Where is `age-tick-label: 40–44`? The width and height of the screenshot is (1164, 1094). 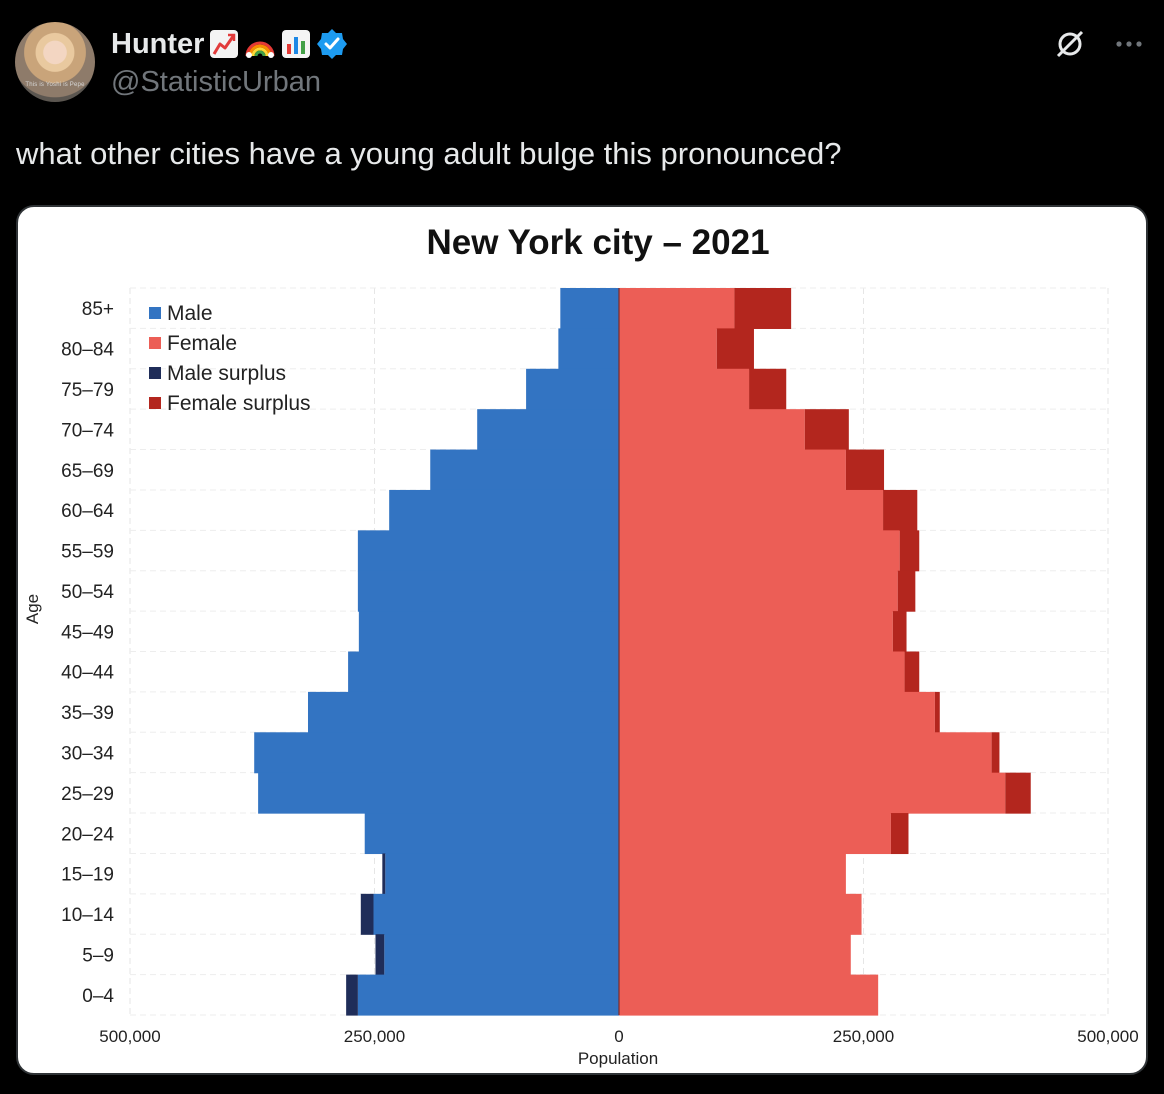 age-tick-label: 40–44 is located at coordinates (87, 673).